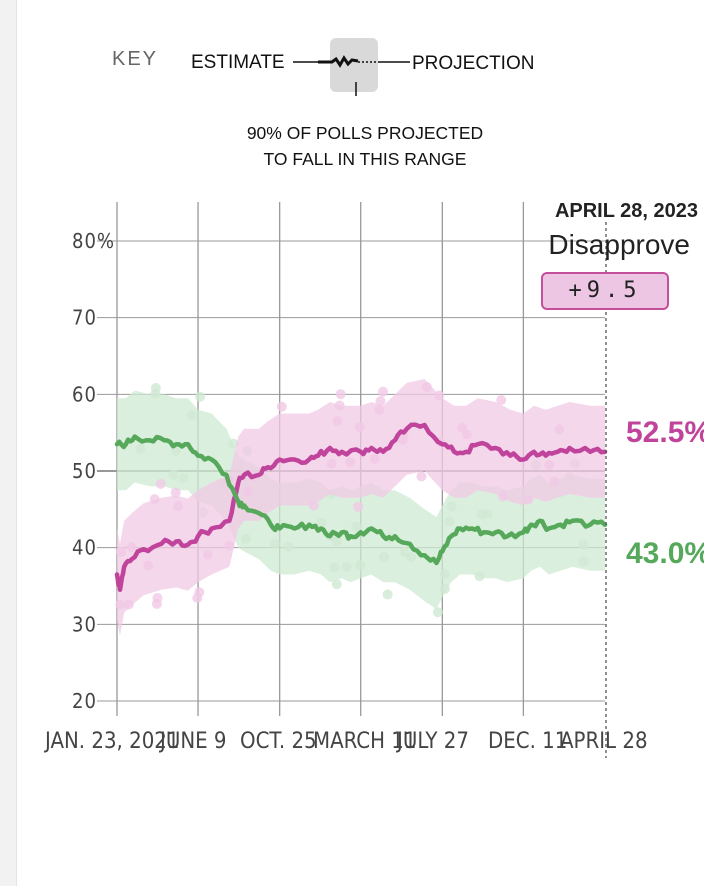 The image size is (704, 886). I want to click on key-estimate-label: ESTIMATE, so click(238, 62).